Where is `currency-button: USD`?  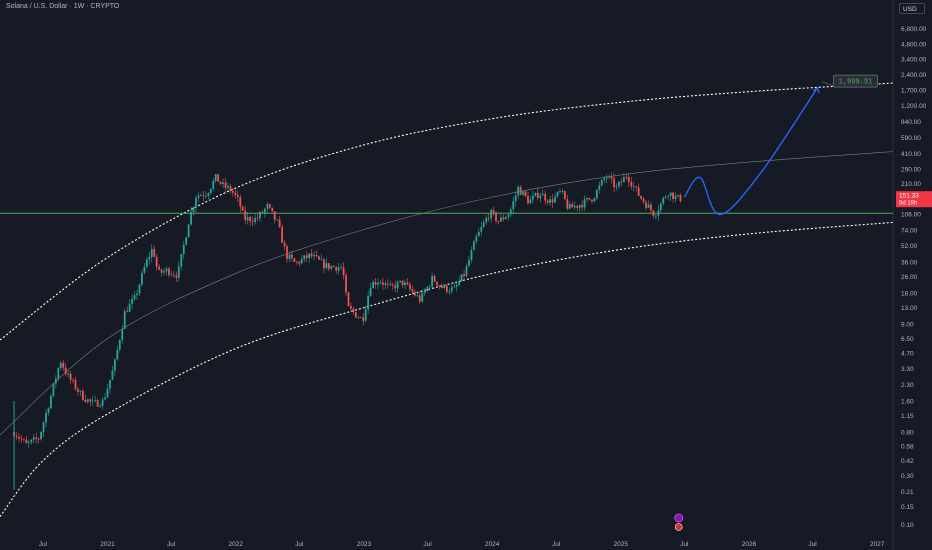
currency-button: USD is located at coordinates (912, 8).